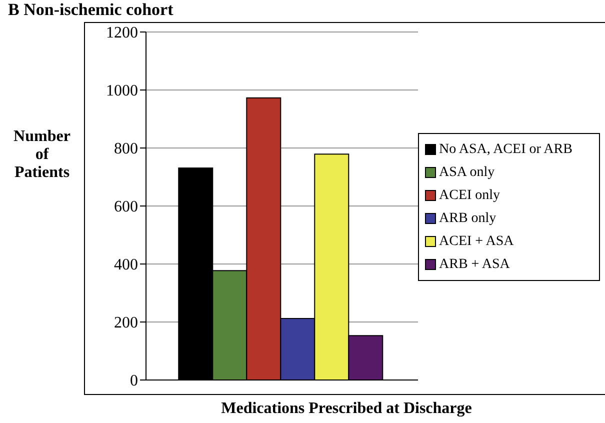 This screenshot has width=605, height=423. I want to click on chart-title: B Non-ischemic cohort, so click(91, 10).